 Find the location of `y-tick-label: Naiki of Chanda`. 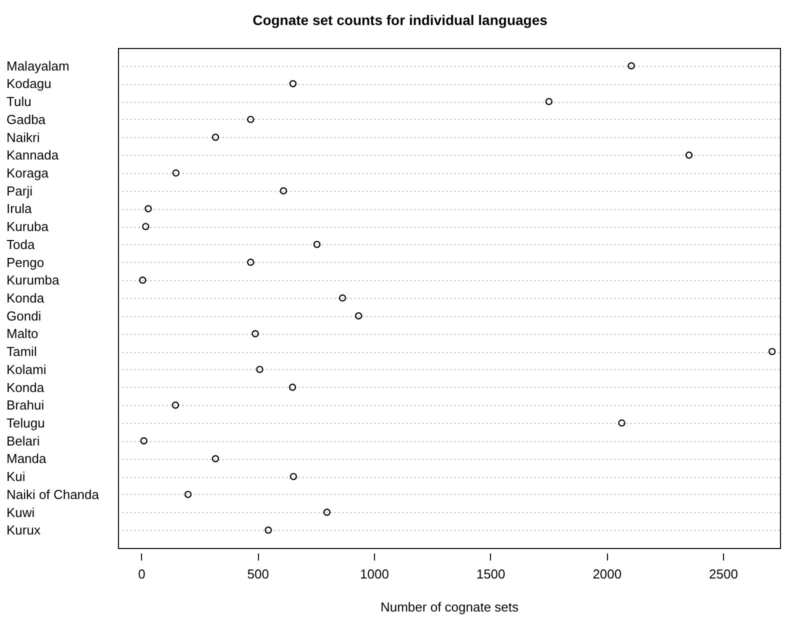

y-tick-label: Naiki of Chanda is located at coordinates (53, 494).